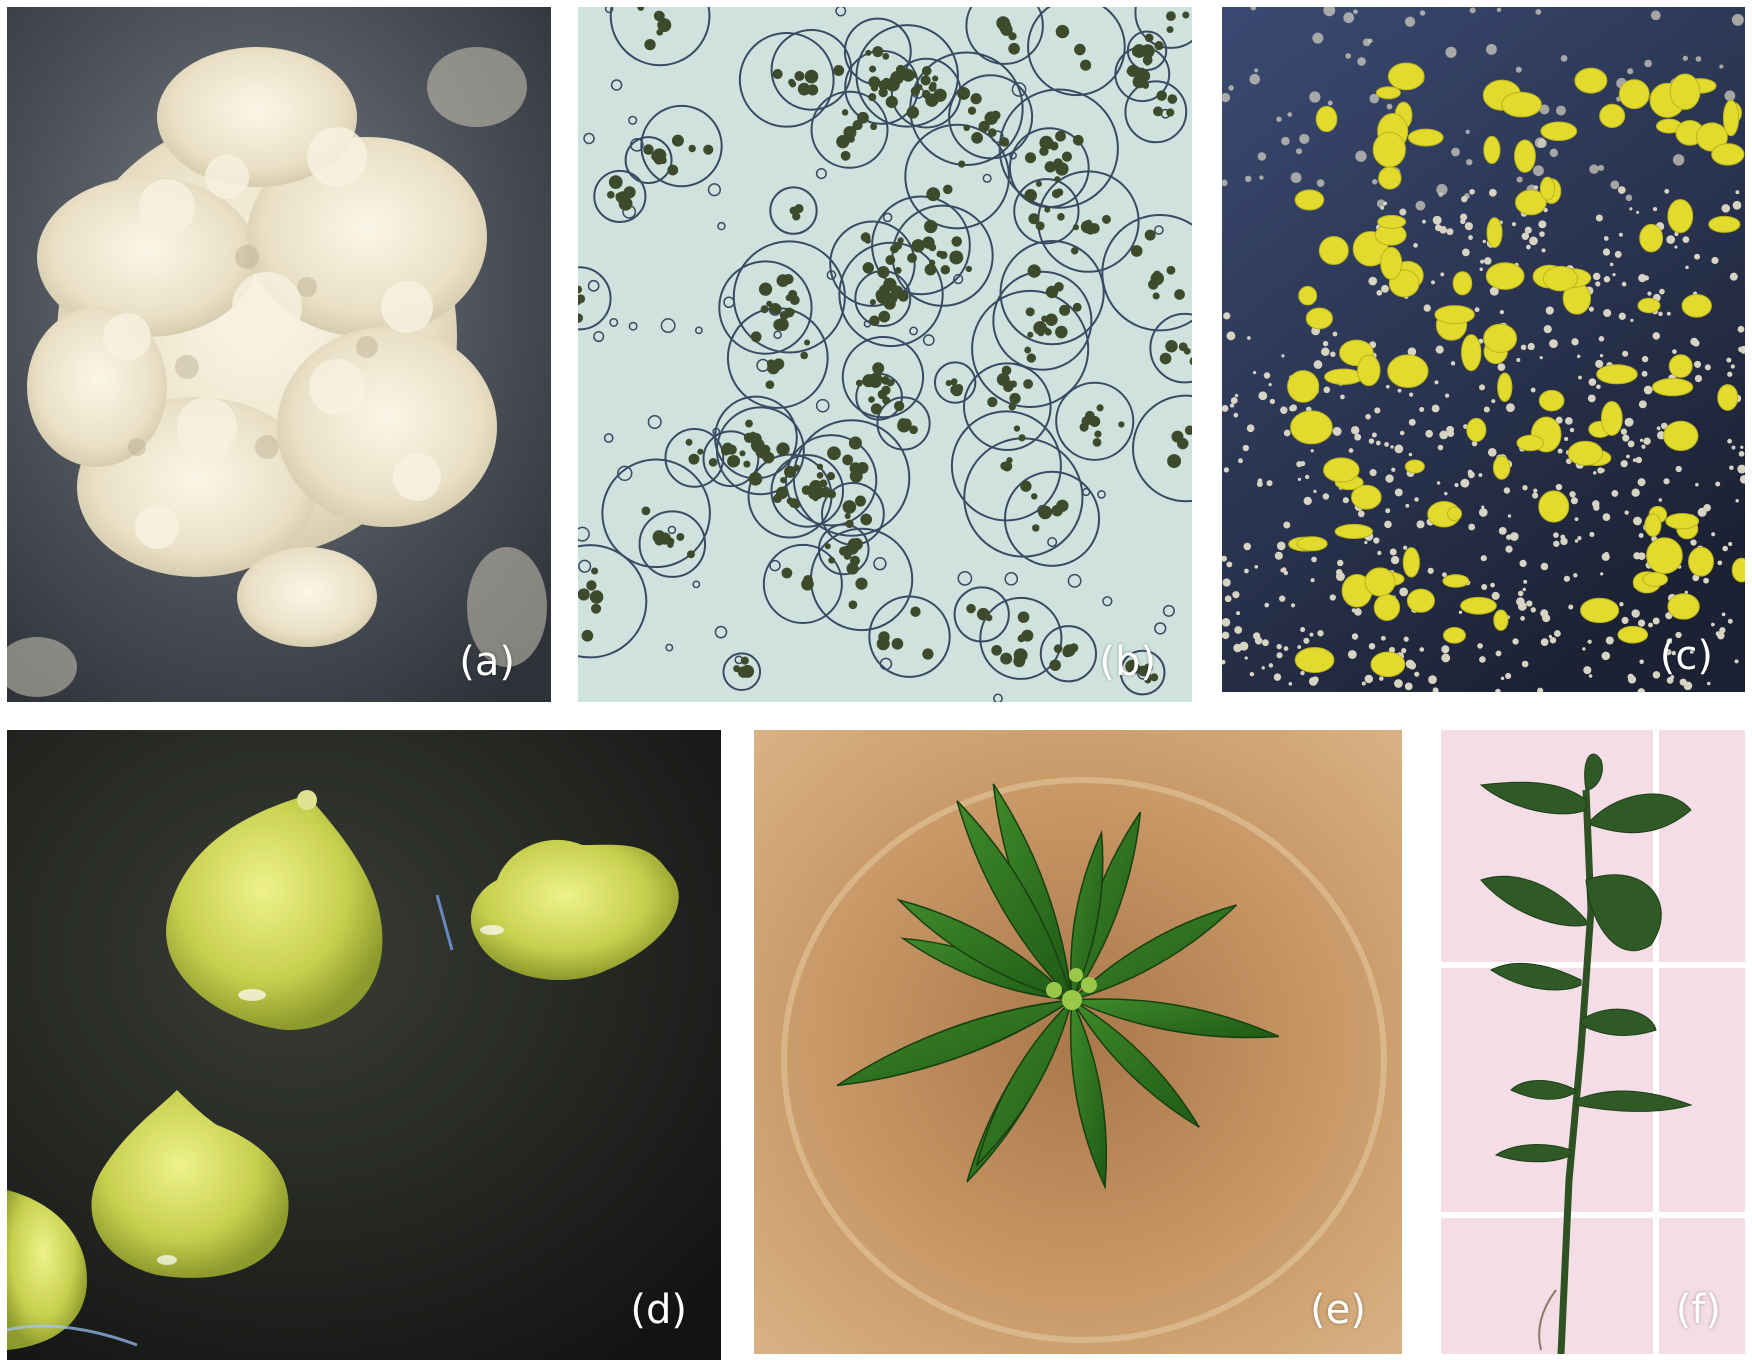 The width and height of the screenshot is (1752, 1360). What do you see at coordinates (1686, 656) in the screenshot?
I see `panel-label-c: (c)` at bounding box center [1686, 656].